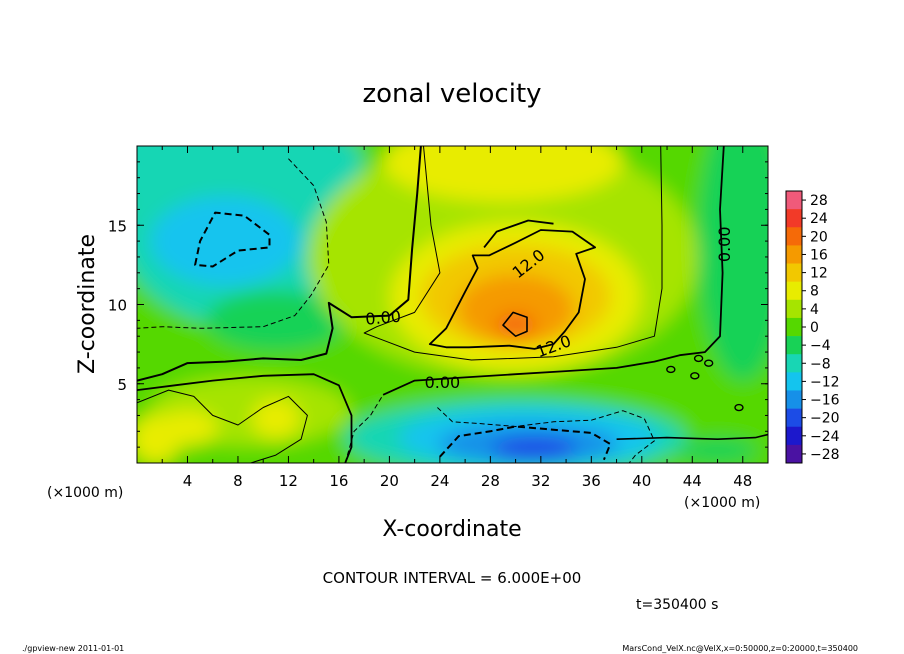 Image resolution: width=904 pixels, height=654 pixels. Describe the element at coordinates (591, 481) in the screenshot. I see `x-tick-label: 36` at that location.